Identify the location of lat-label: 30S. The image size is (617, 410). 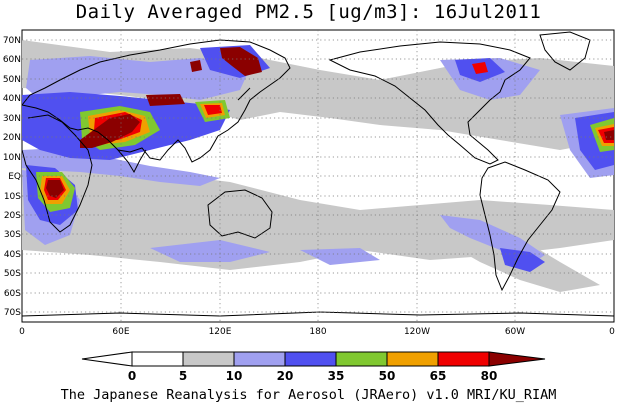
(12, 235).